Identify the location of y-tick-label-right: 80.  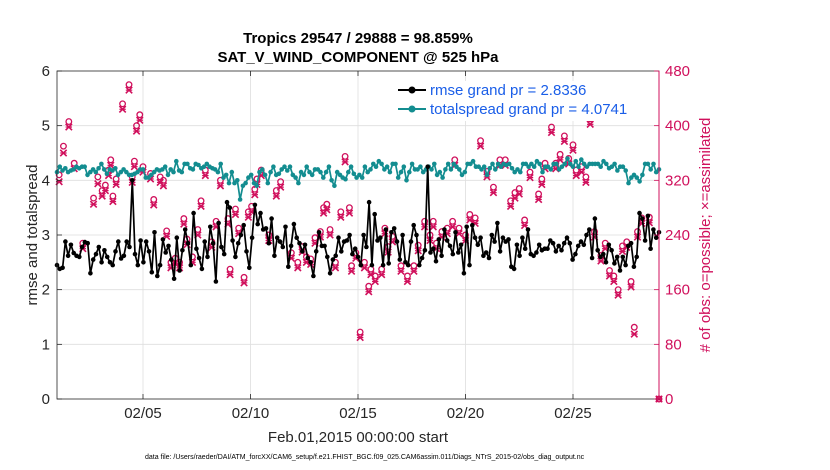
(673, 344).